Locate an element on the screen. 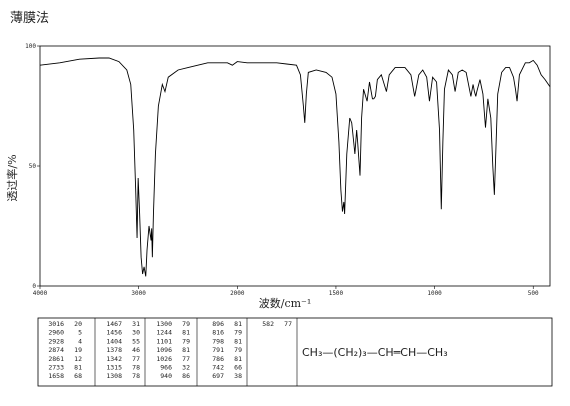 The width and height of the screenshot is (570, 406). x-tick-label: 3000 is located at coordinates (138, 293).